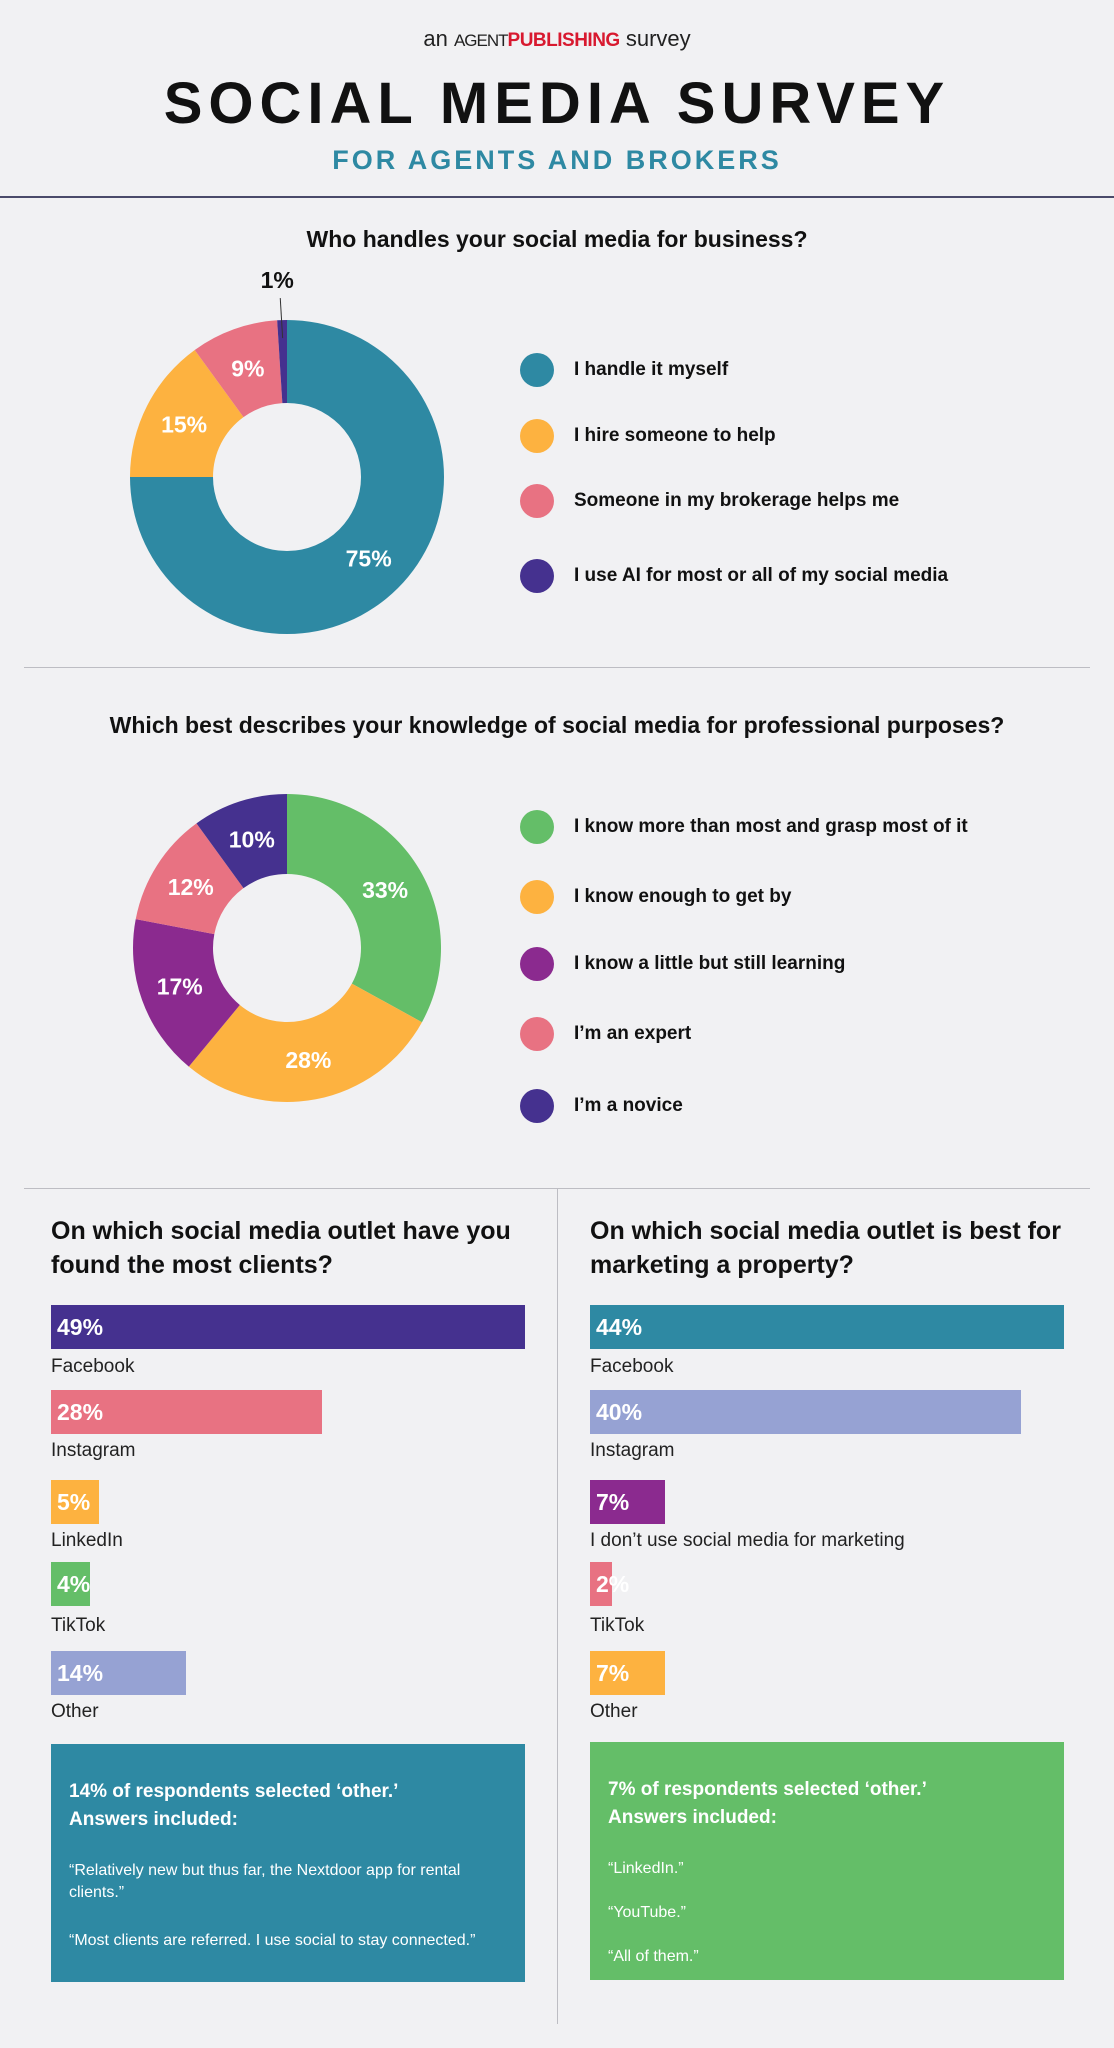 The image size is (1114, 2048). I want to click on bar: 49%, so click(288, 1327).